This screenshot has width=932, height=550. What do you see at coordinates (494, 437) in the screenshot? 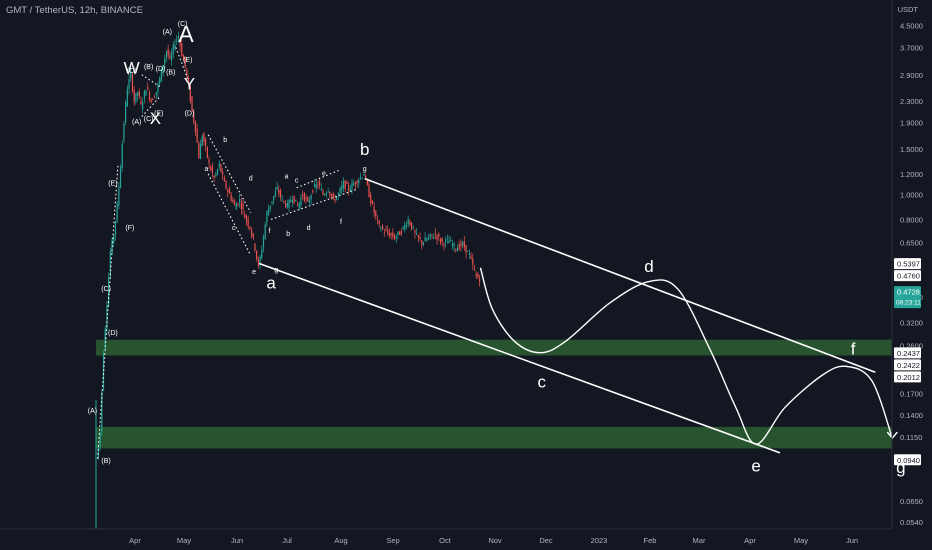
I see `support-zone` at bounding box center [494, 437].